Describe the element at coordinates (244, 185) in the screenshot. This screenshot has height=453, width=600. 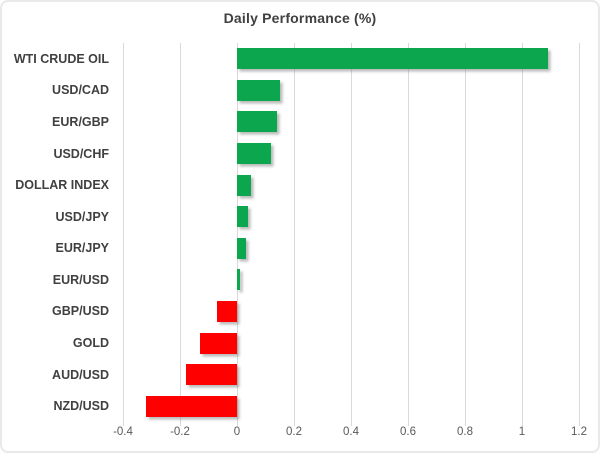
I see `bar-dollar-index` at that location.